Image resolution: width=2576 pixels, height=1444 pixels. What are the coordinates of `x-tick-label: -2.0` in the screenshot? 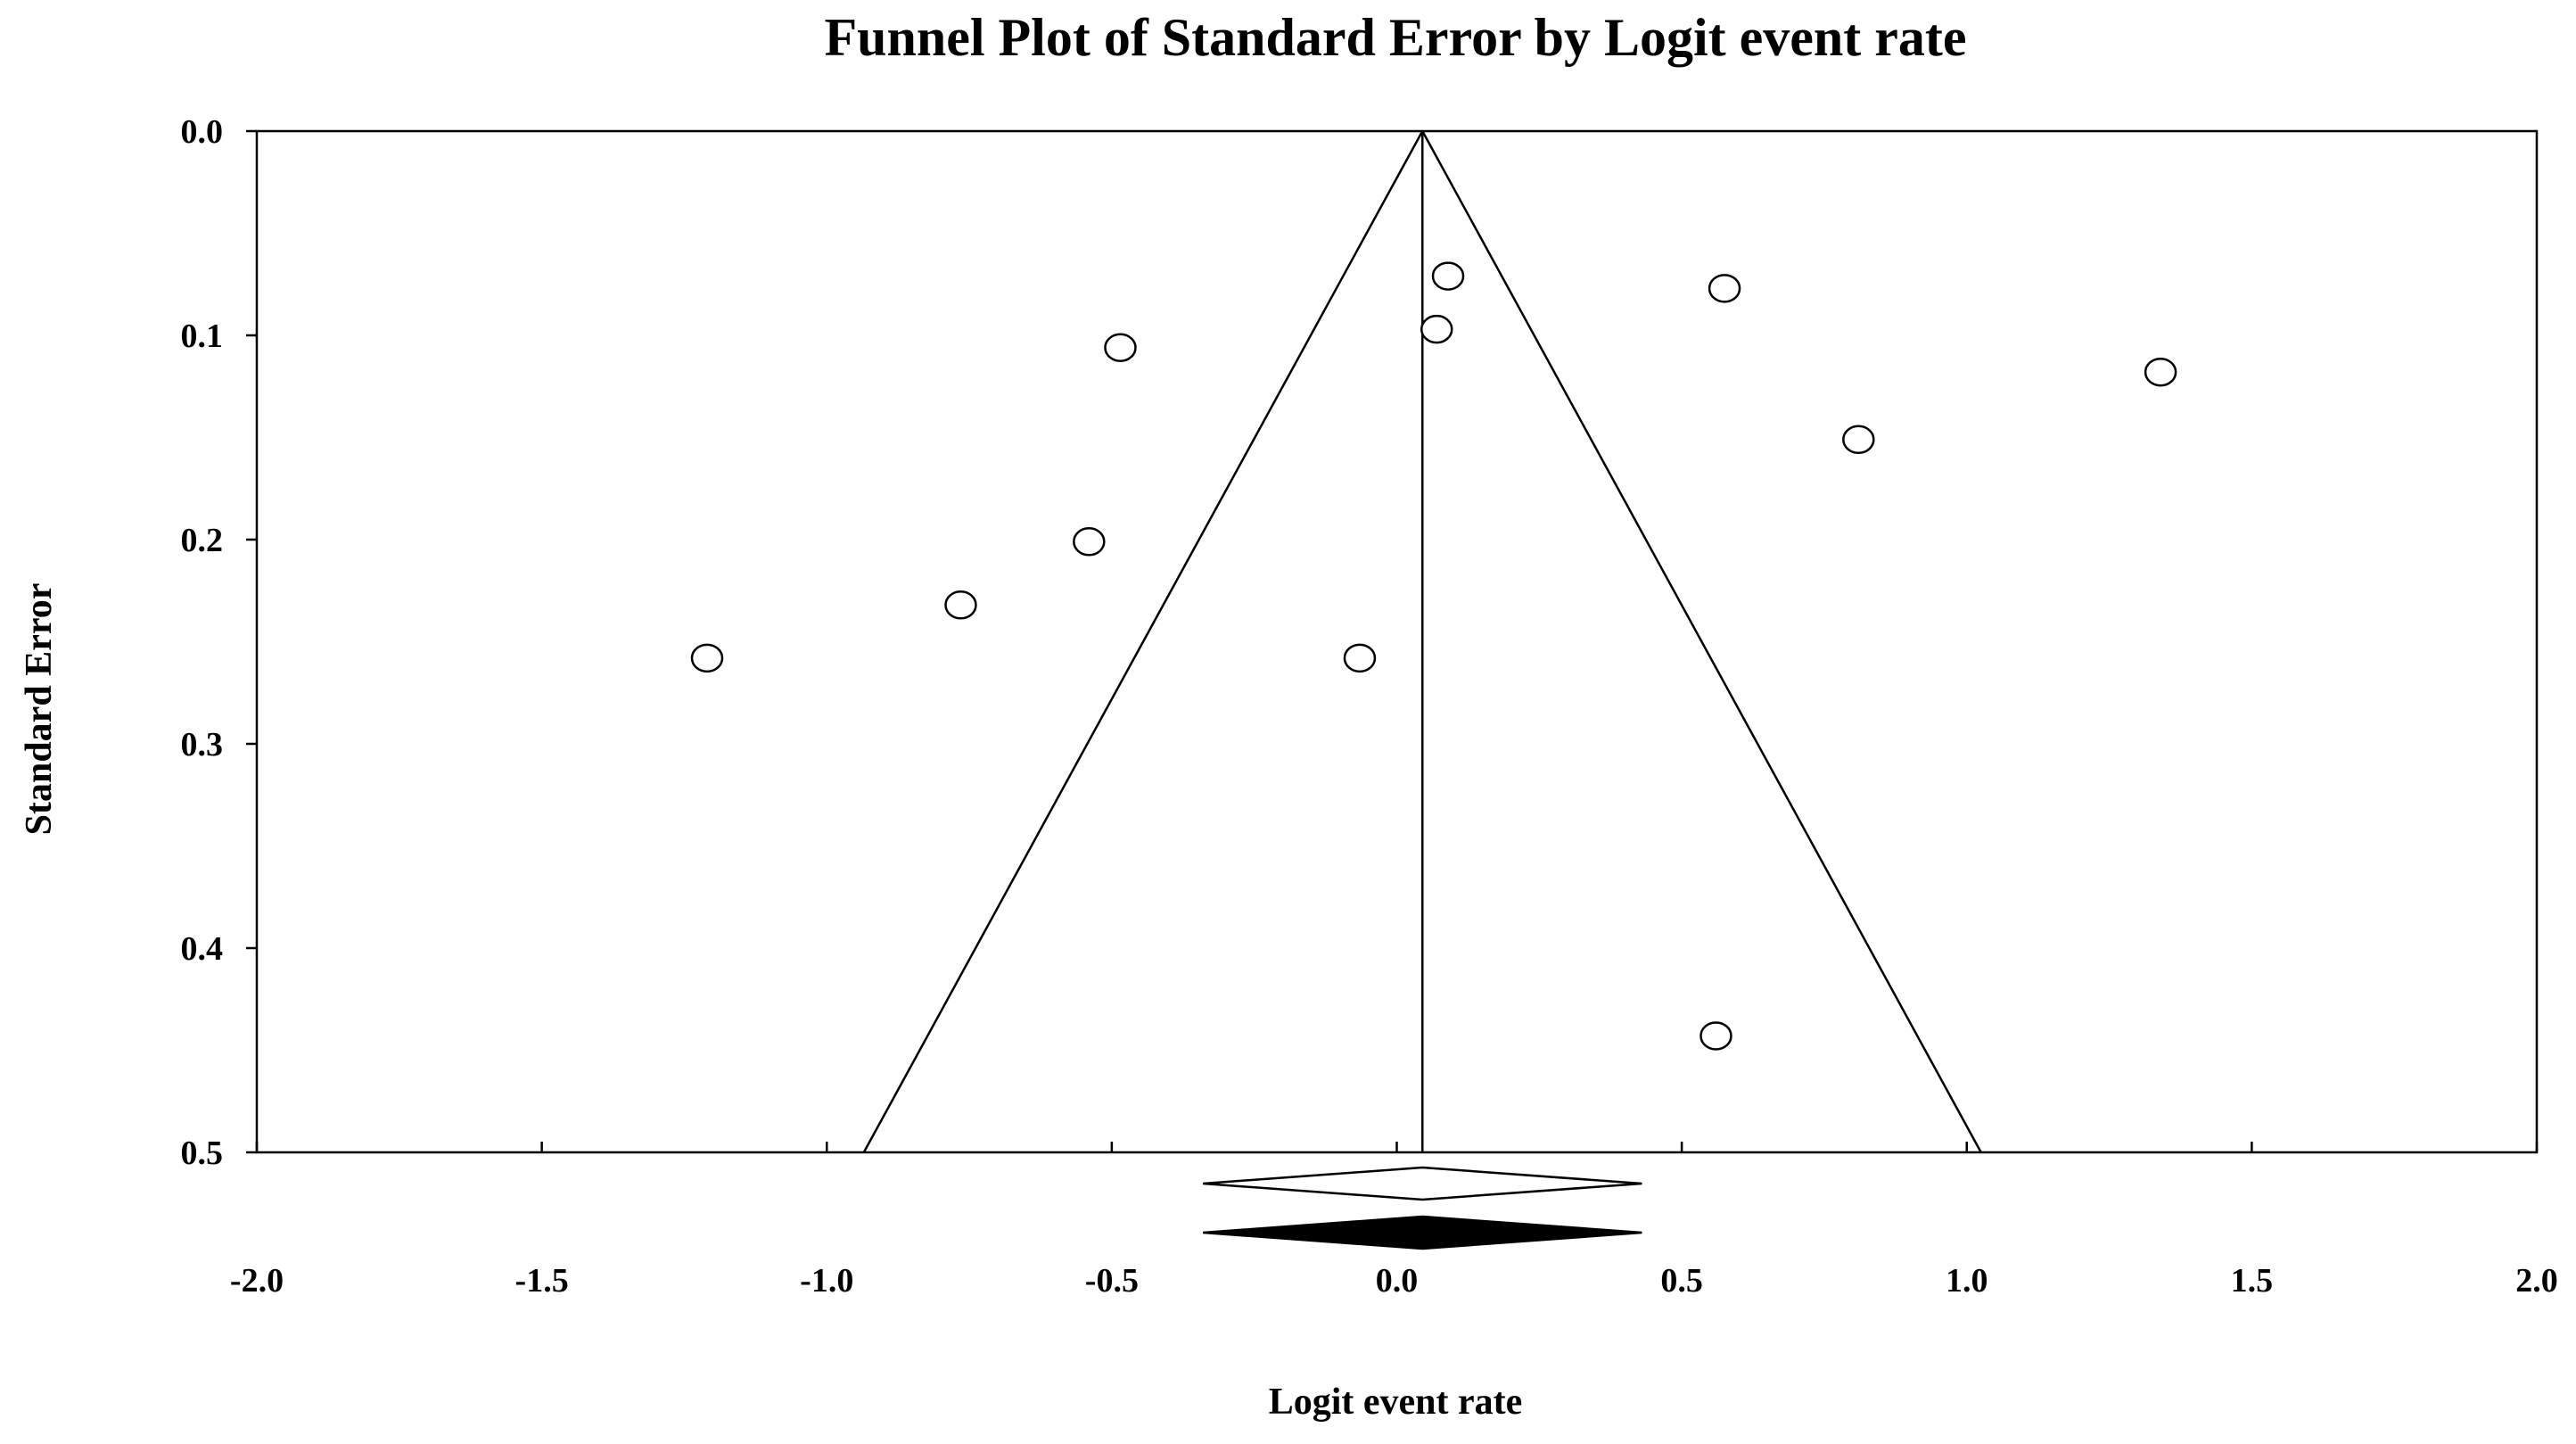 It's located at (257, 1281).